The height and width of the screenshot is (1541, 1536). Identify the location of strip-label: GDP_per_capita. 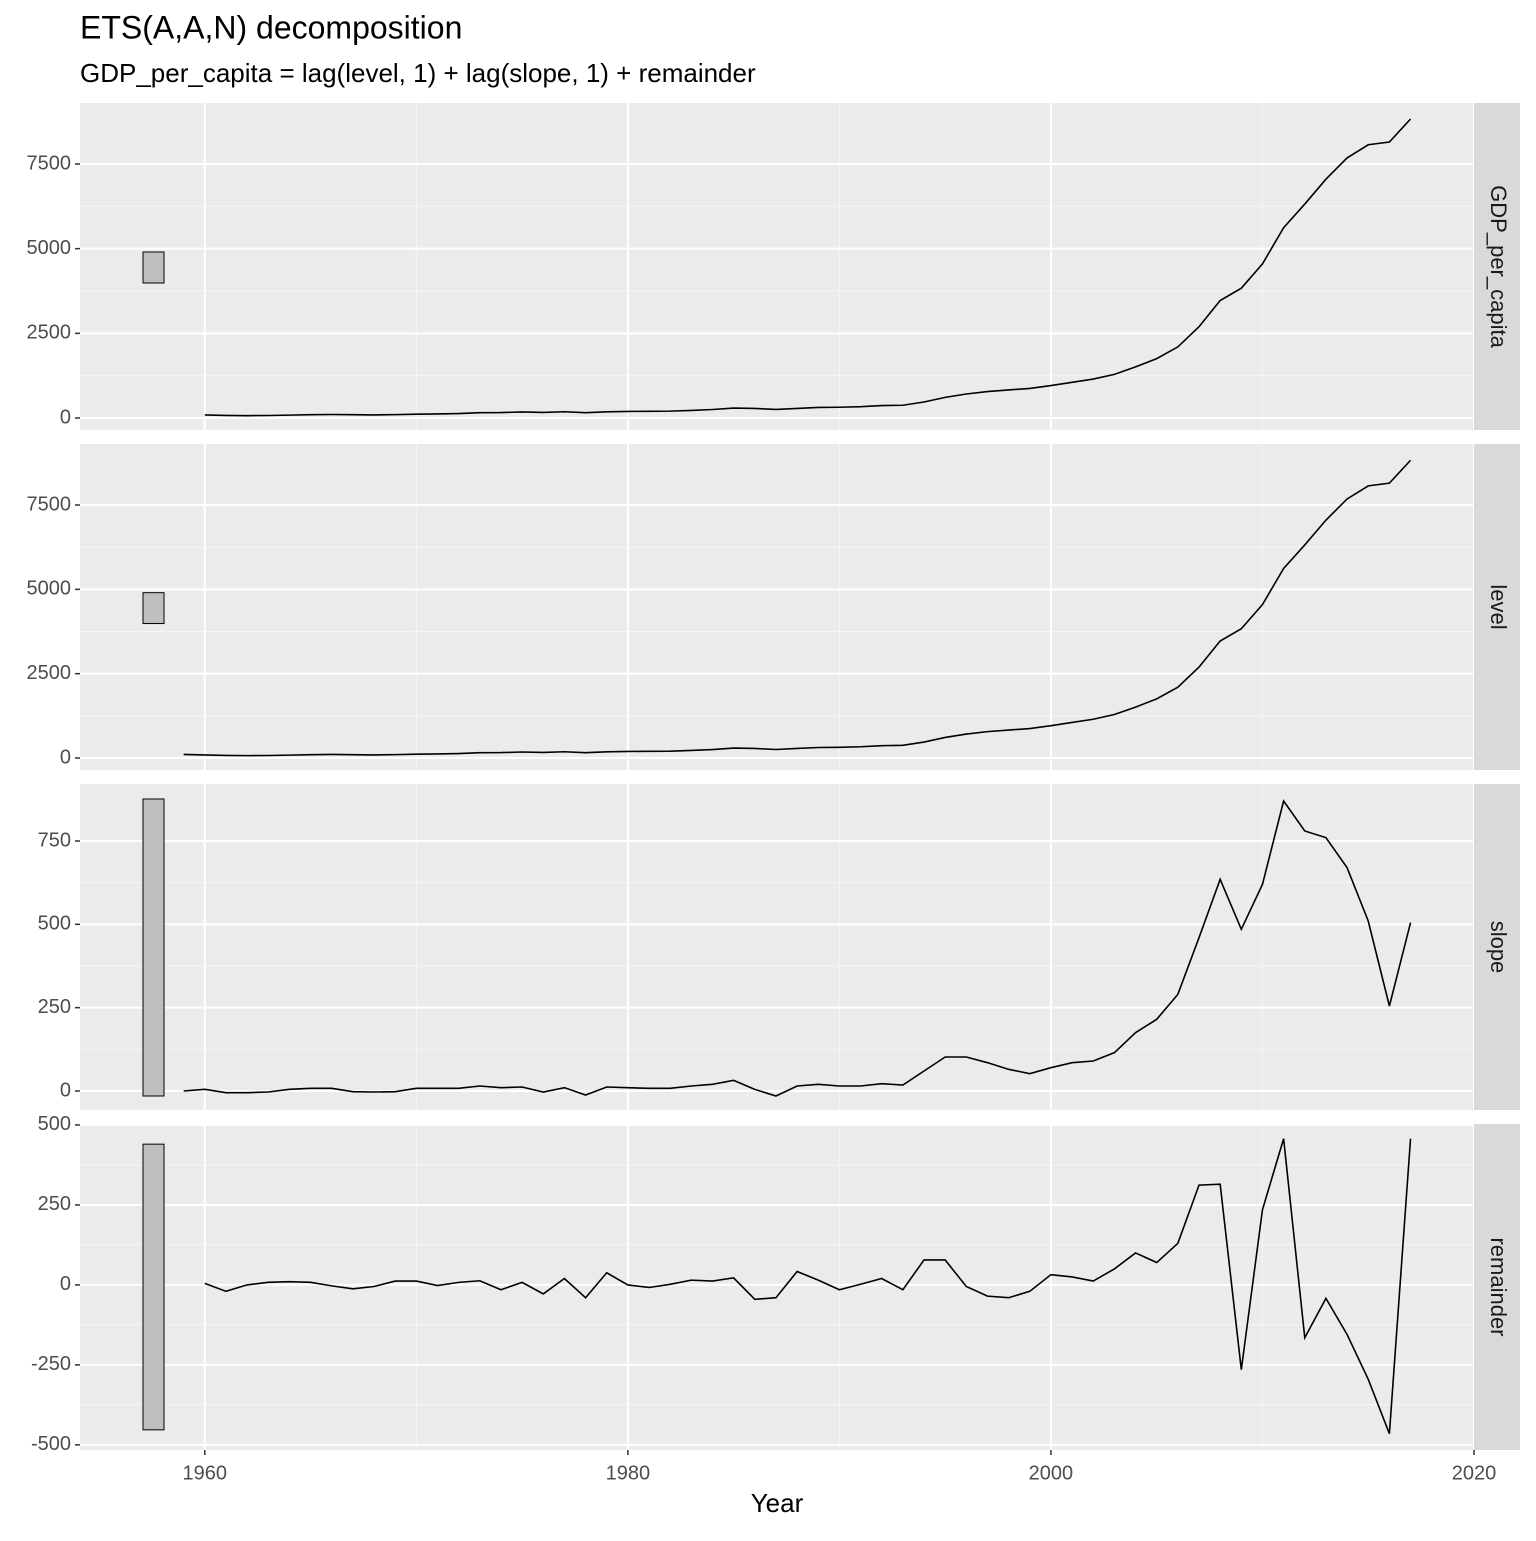
(1498, 266).